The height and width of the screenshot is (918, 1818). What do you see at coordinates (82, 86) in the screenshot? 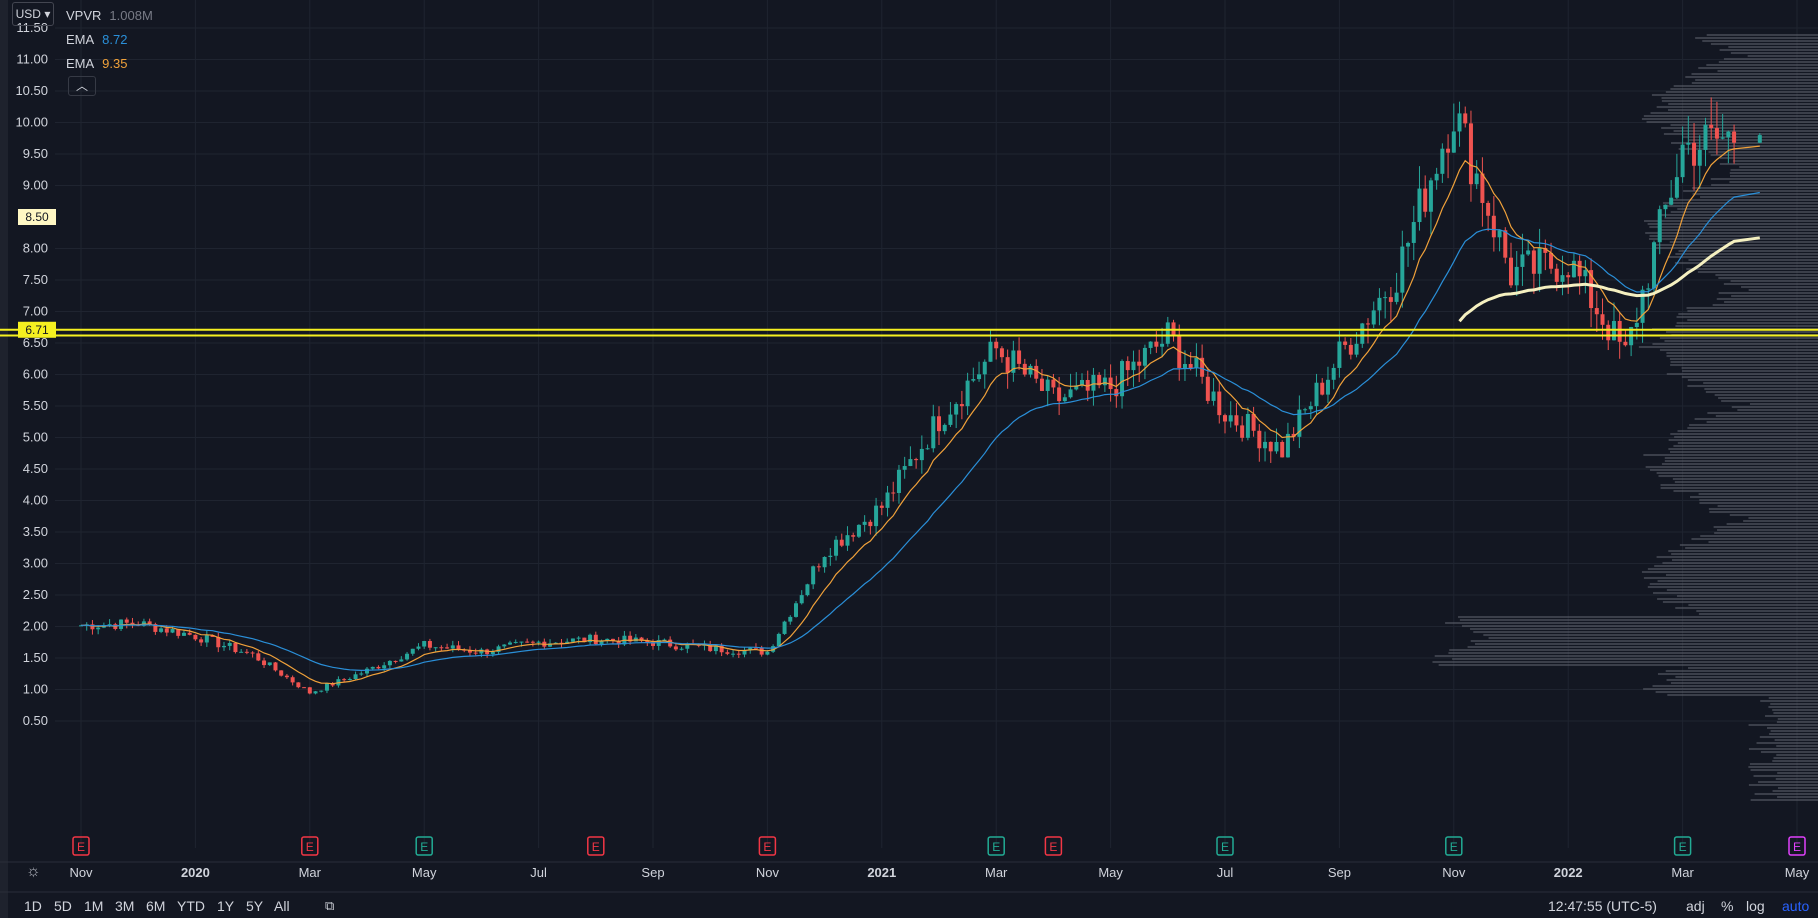
I see `chevron-up-icon: ︿` at bounding box center [82, 86].